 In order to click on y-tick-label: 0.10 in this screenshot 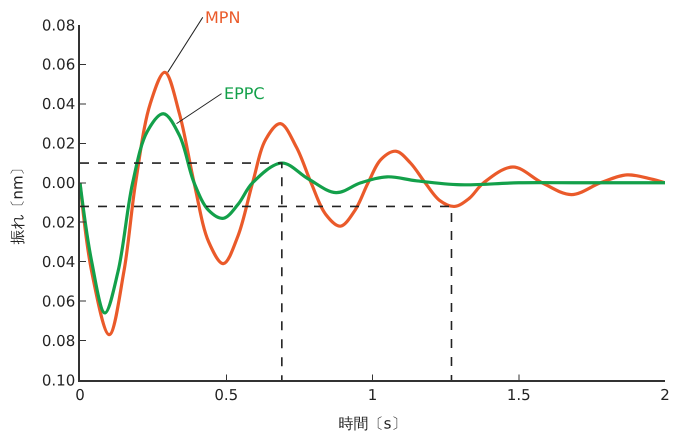, I will do `click(59, 380)`.